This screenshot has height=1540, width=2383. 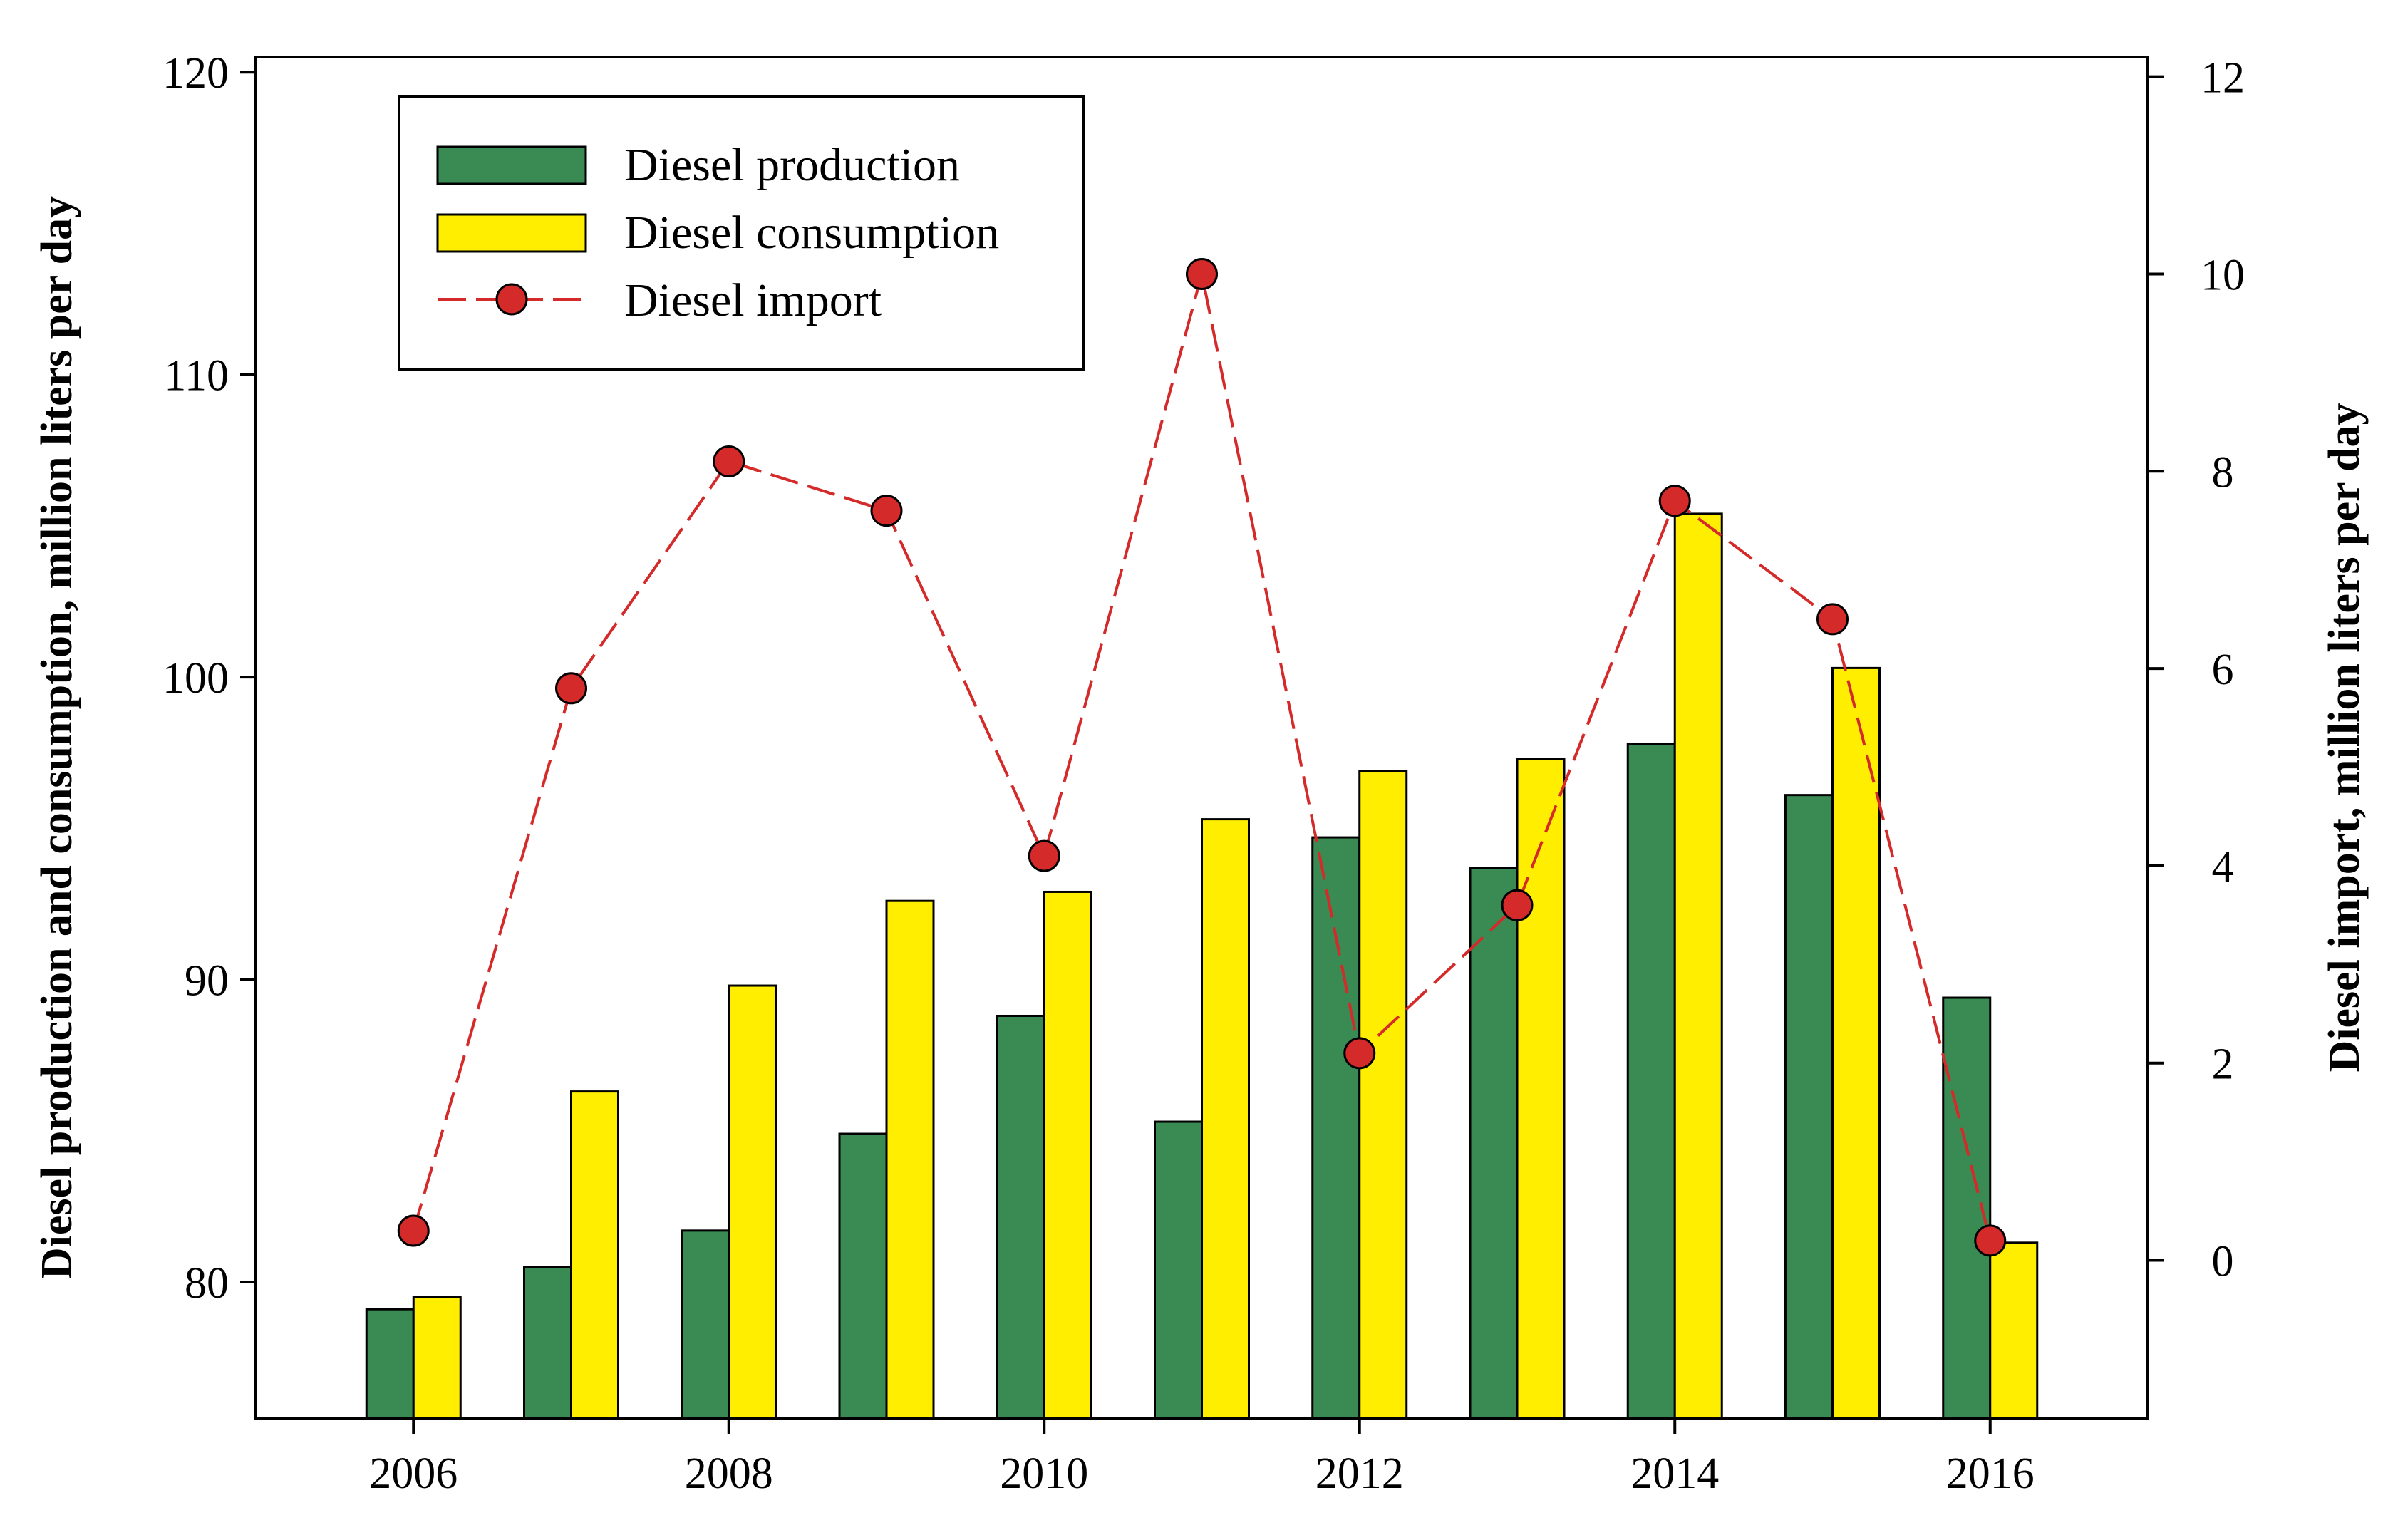 I want to click on legend-label-consumption: Diesel consumption, so click(x=812, y=233).